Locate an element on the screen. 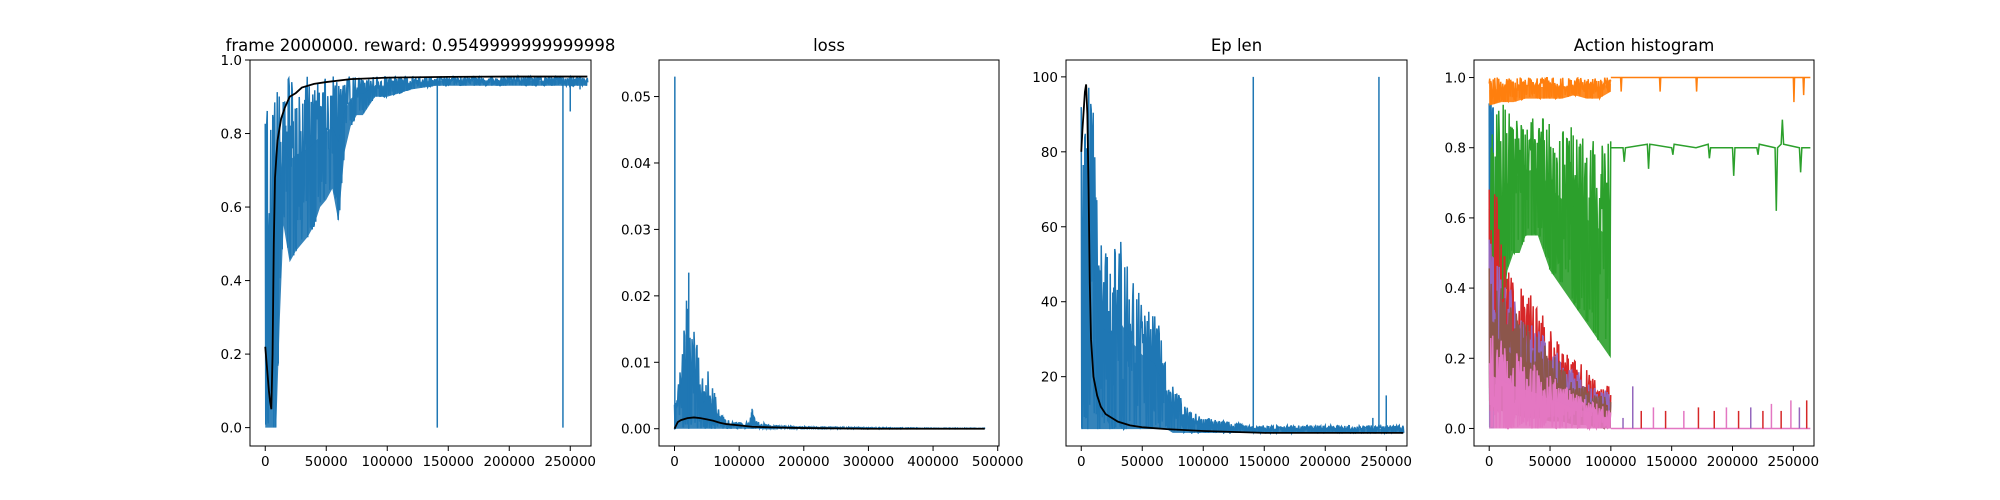 This screenshot has height=500, width=2000. action-histogram-series-3-core is located at coordinates (1550, 263).